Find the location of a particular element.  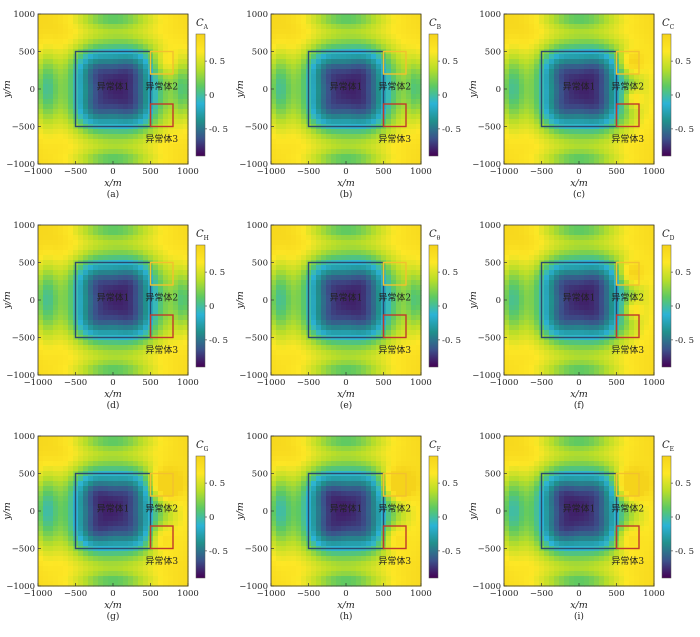

x-axis-label: x/m is located at coordinates (113, 394).